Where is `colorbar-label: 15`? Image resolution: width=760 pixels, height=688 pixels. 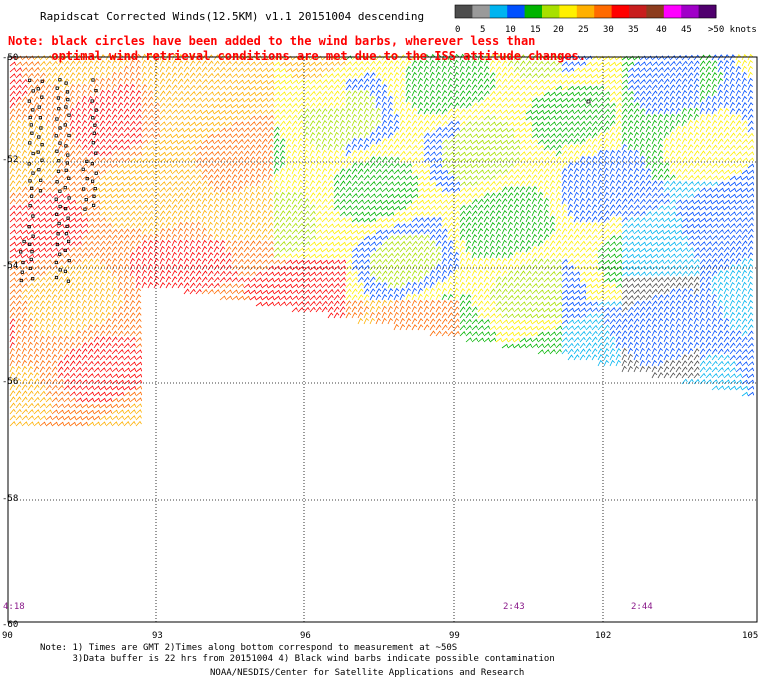 colorbar-label: 15 is located at coordinates (535, 30).